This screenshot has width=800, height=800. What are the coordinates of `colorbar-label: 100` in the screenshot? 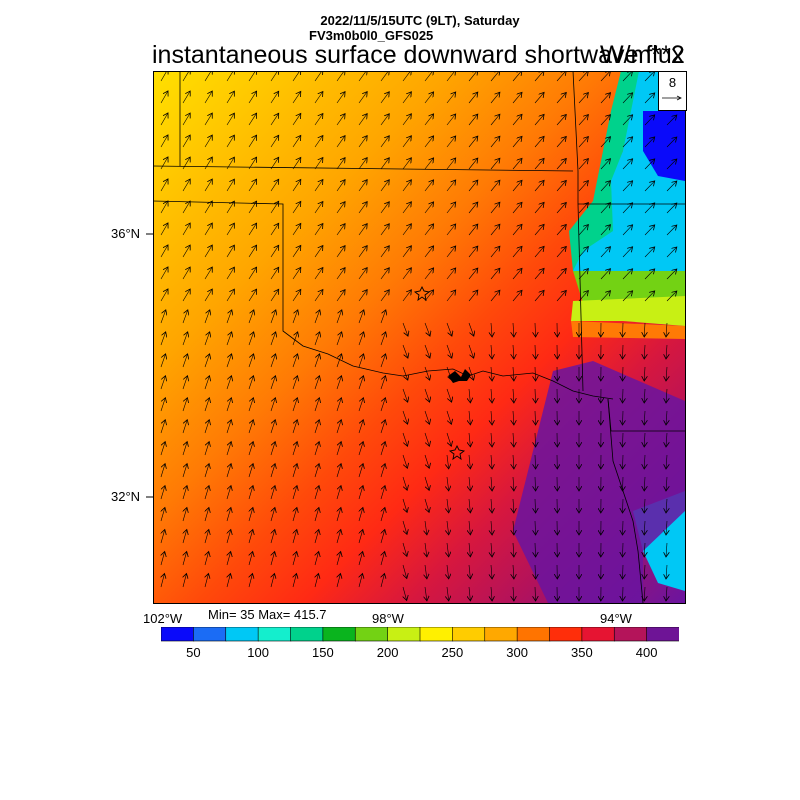 It's located at (258, 652).